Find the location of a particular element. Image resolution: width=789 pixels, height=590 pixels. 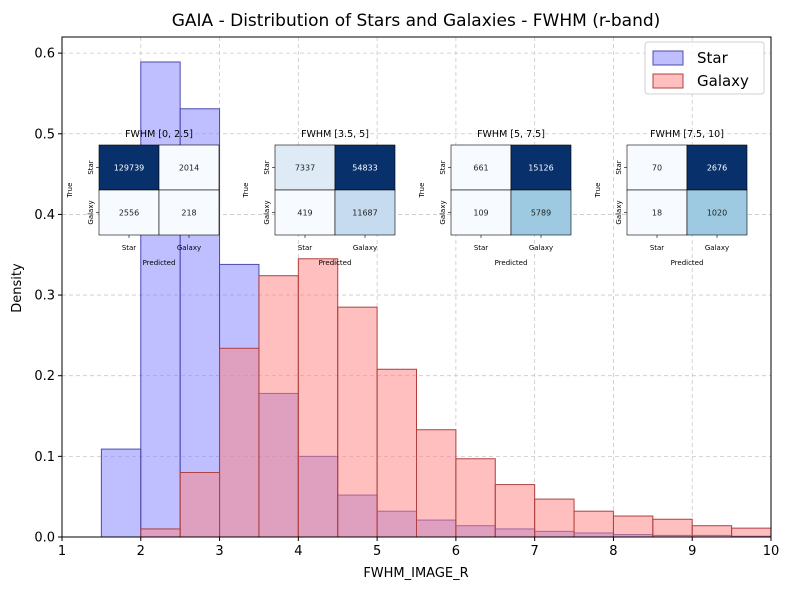

legend-swatch-star is located at coordinates (668, 58).